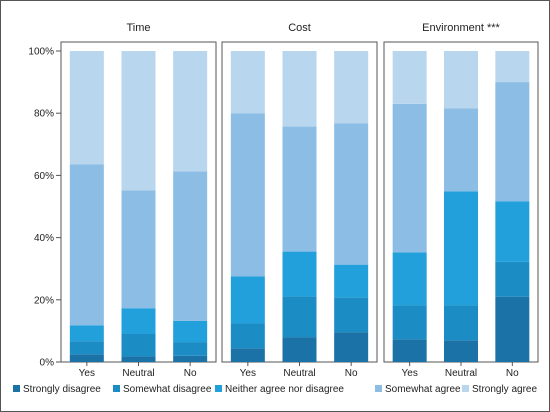 The width and height of the screenshot is (550, 412). Describe the element at coordinates (461, 28) in the screenshot. I see `panel-title: Environment ***` at that location.